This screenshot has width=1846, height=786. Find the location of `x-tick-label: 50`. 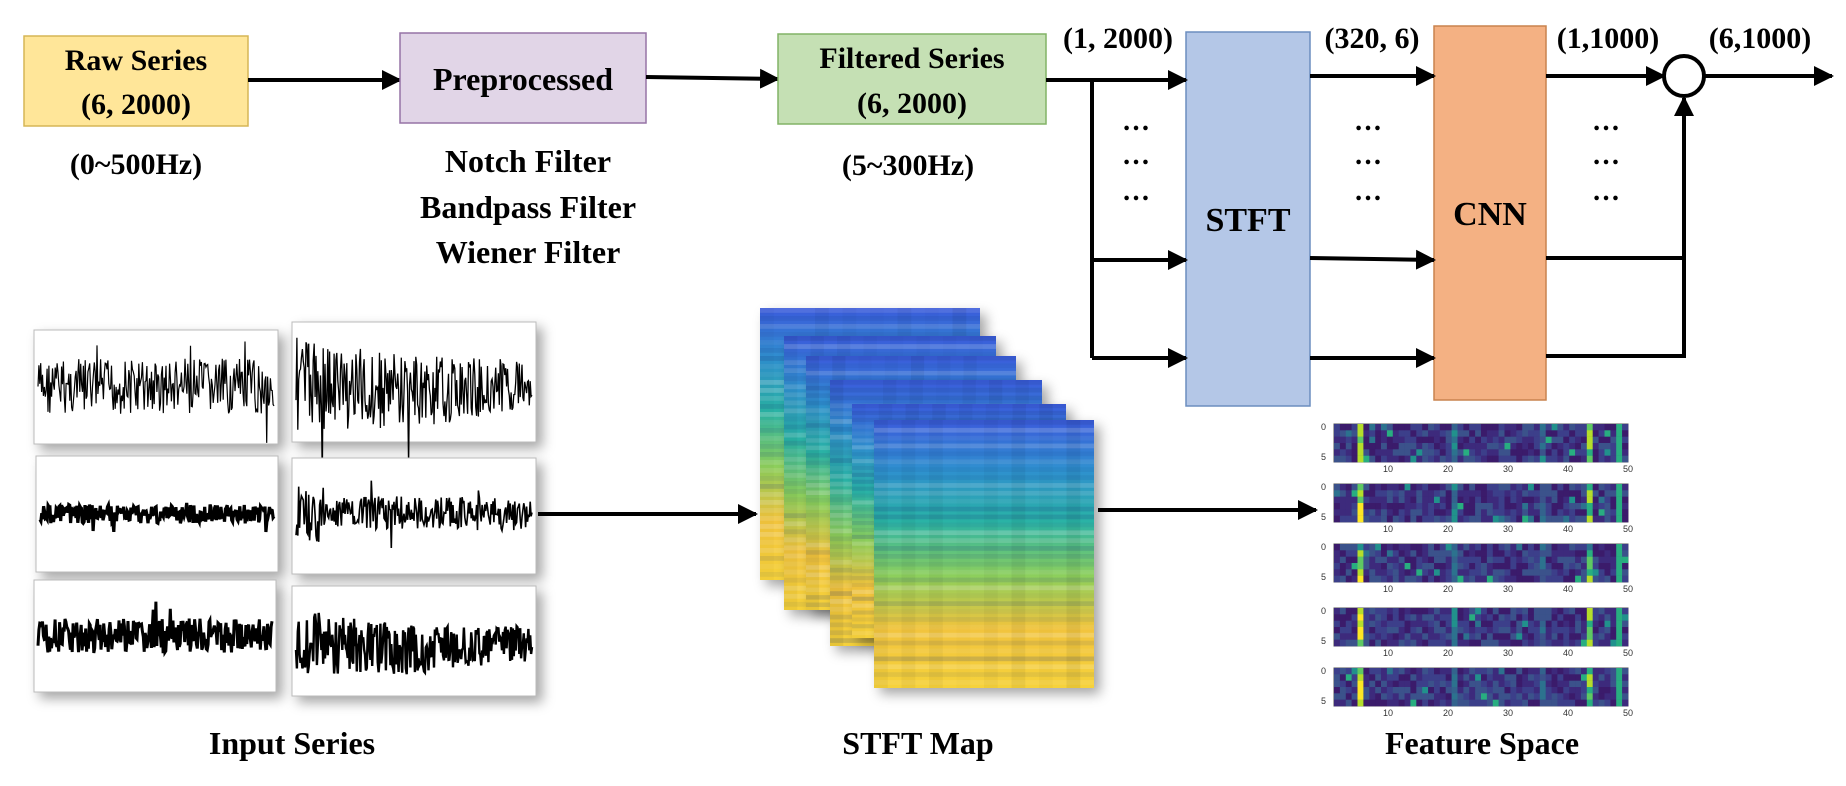

x-tick-label: 50 is located at coordinates (1628, 529).